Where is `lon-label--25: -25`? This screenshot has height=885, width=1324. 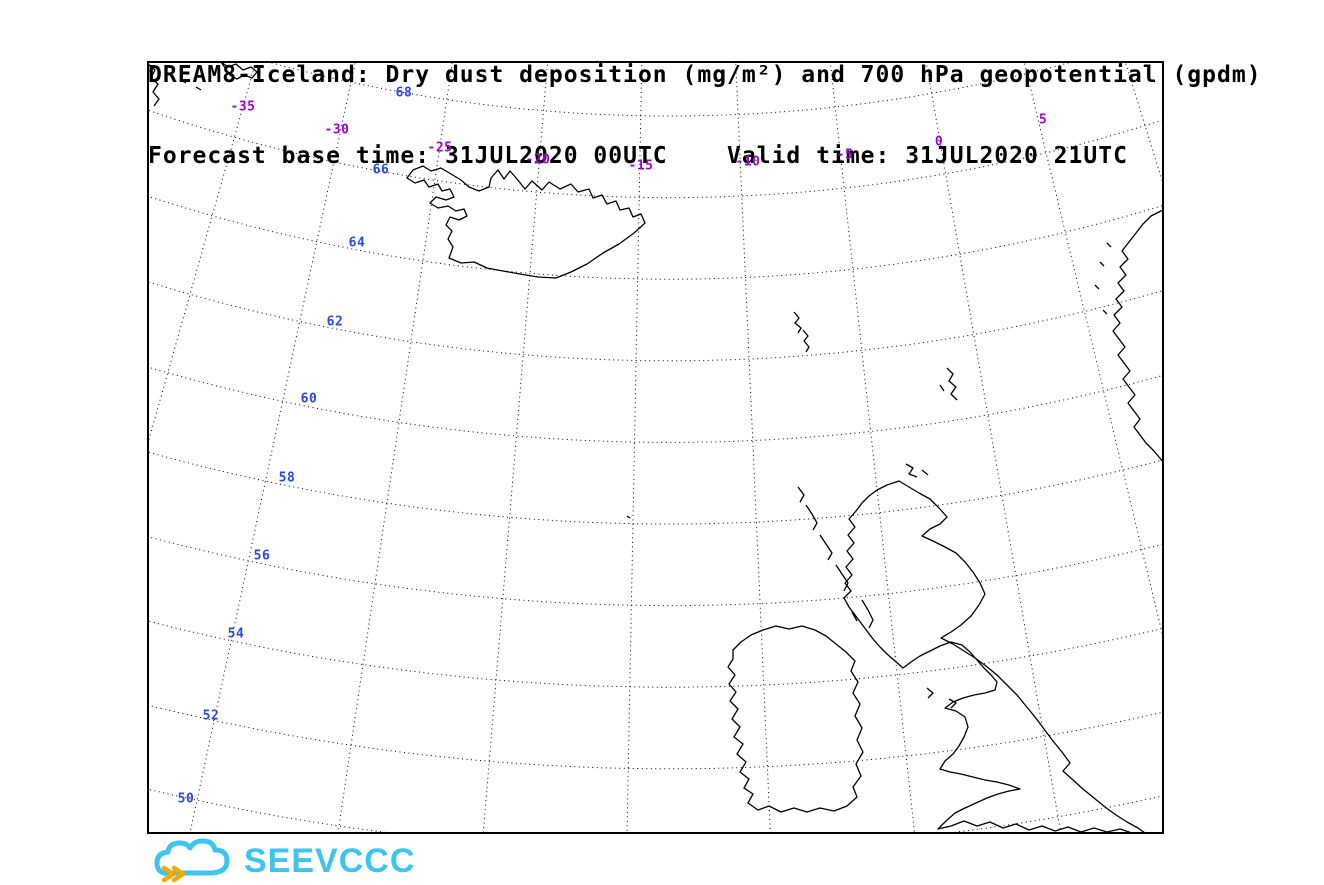 lon-label--25: -25 is located at coordinates (440, 148).